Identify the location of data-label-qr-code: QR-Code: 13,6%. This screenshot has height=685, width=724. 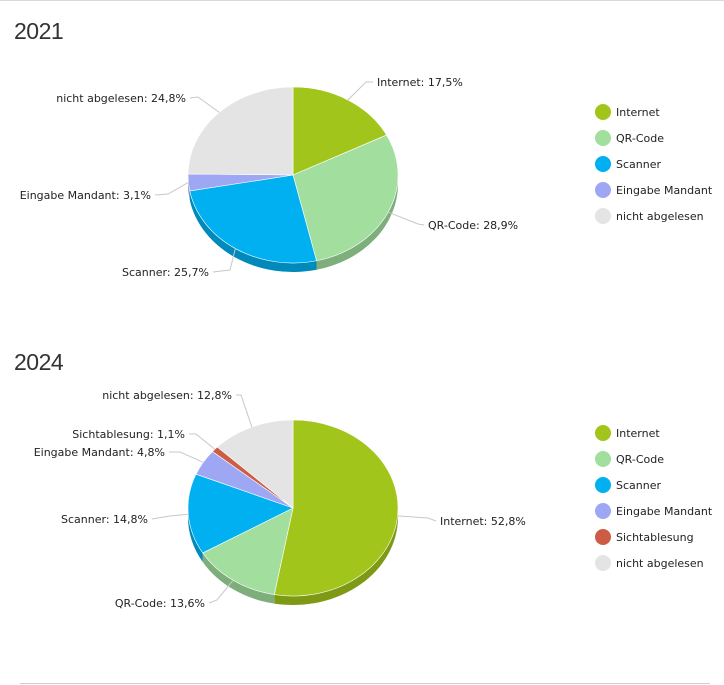
(160, 603).